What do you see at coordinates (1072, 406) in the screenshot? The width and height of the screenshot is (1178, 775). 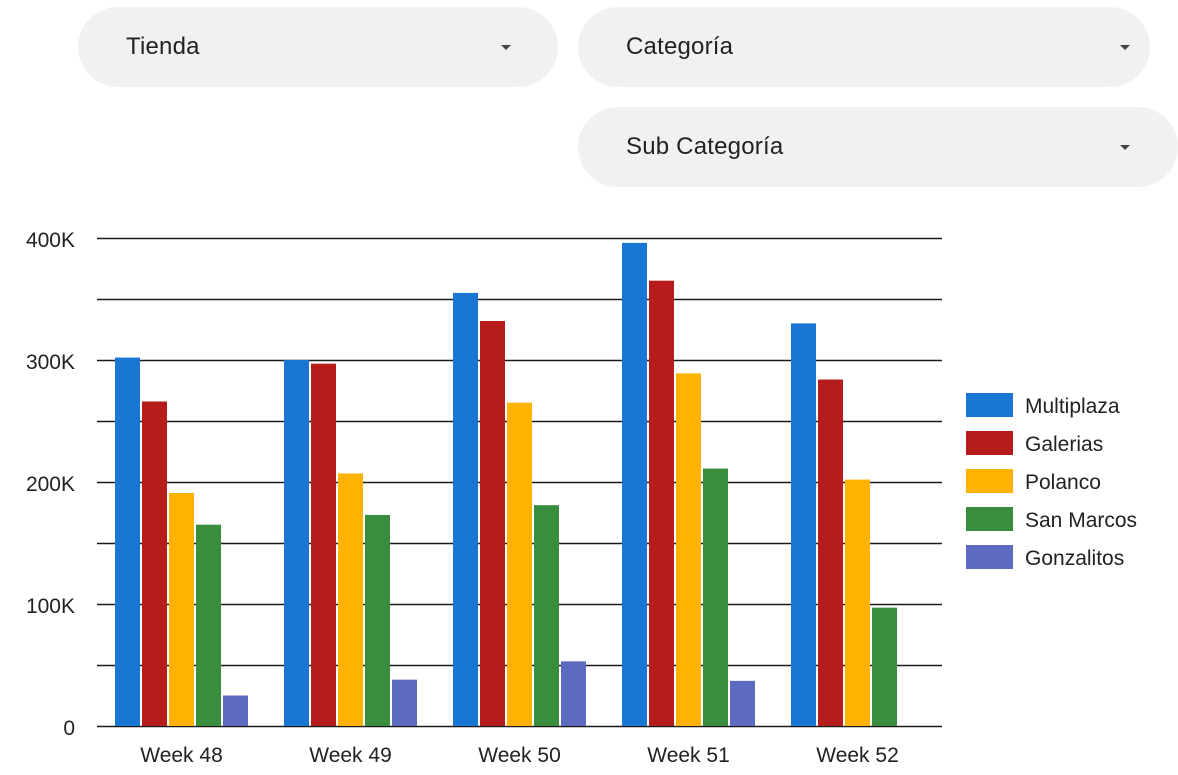 I see `legend-label: Multiplaza` at bounding box center [1072, 406].